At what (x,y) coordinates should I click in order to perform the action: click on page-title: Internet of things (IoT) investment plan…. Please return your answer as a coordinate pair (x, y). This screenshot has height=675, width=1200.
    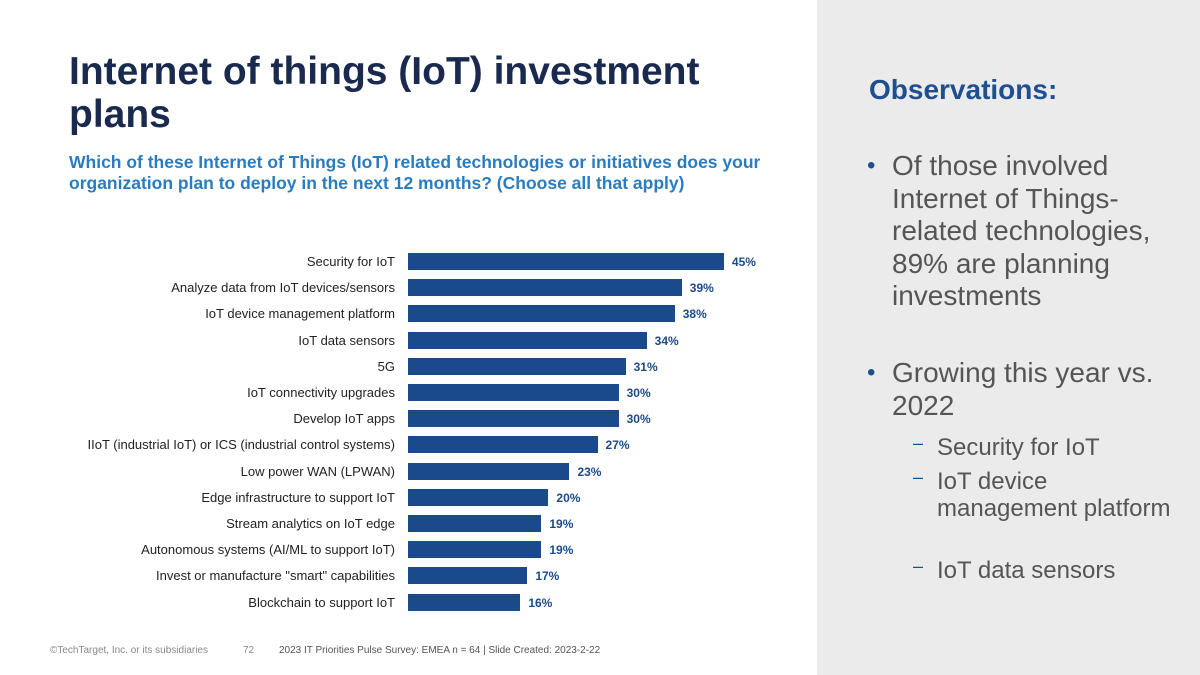
    Looking at the image, I should click on (384, 93).